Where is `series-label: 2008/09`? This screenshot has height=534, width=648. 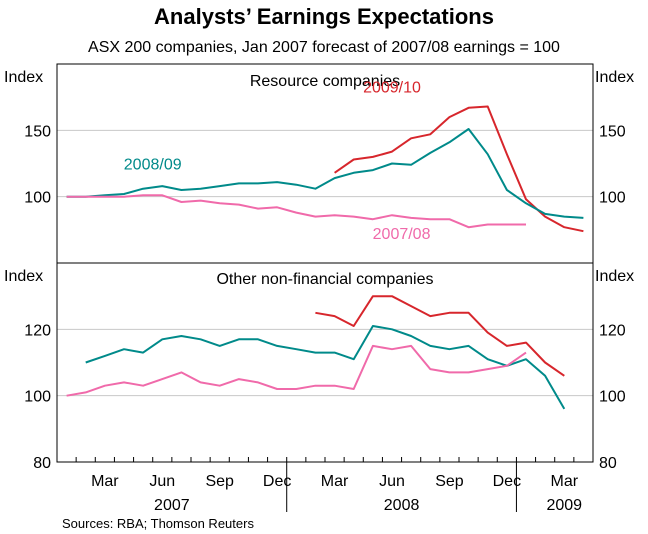
series-label: 2008/09 is located at coordinates (153, 164).